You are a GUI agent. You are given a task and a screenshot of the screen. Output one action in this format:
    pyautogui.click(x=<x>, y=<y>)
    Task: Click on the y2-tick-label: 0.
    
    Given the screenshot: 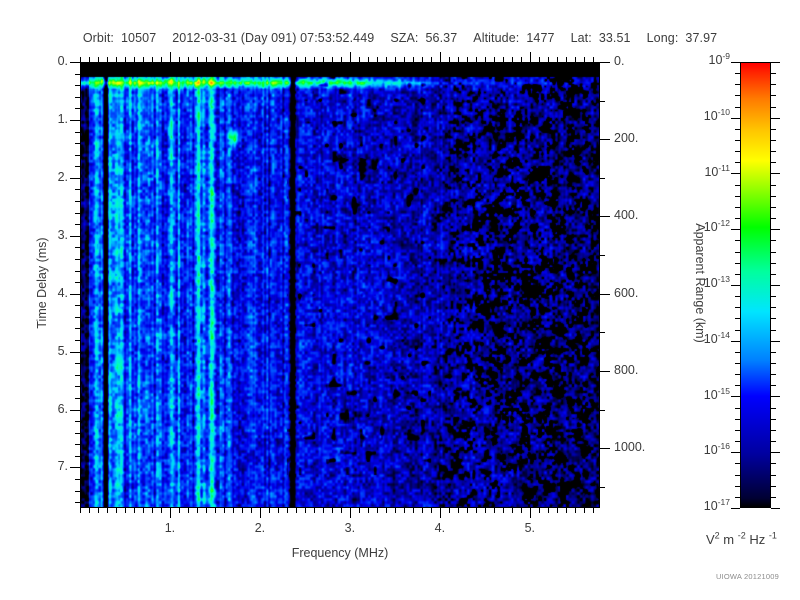 What is the action you would take?
    pyautogui.click(x=619, y=61)
    